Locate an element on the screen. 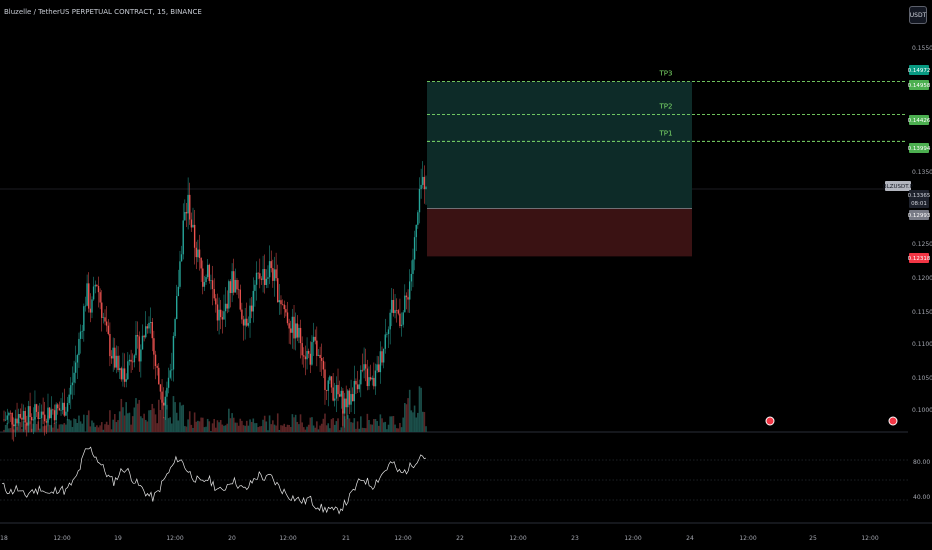 The height and width of the screenshot is (550, 932). price-tag-label: 0.12318 is located at coordinates (919, 259).